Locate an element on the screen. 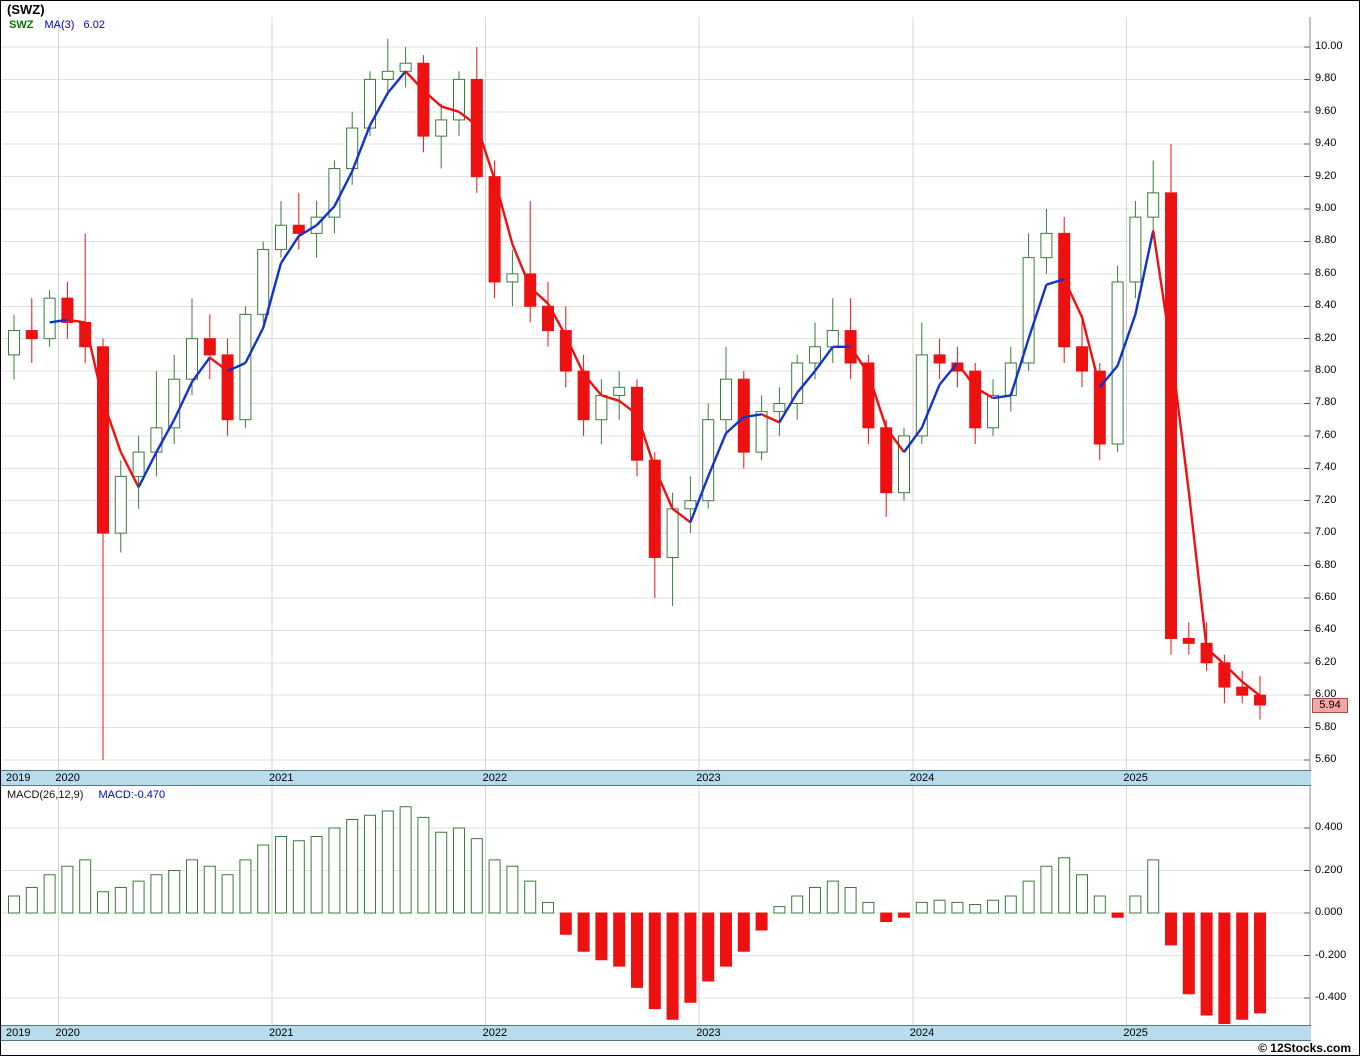 The width and height of the screenshot is (1360, 1056). price-tick-label: 8.00 is located at coordinates (1326, 370).